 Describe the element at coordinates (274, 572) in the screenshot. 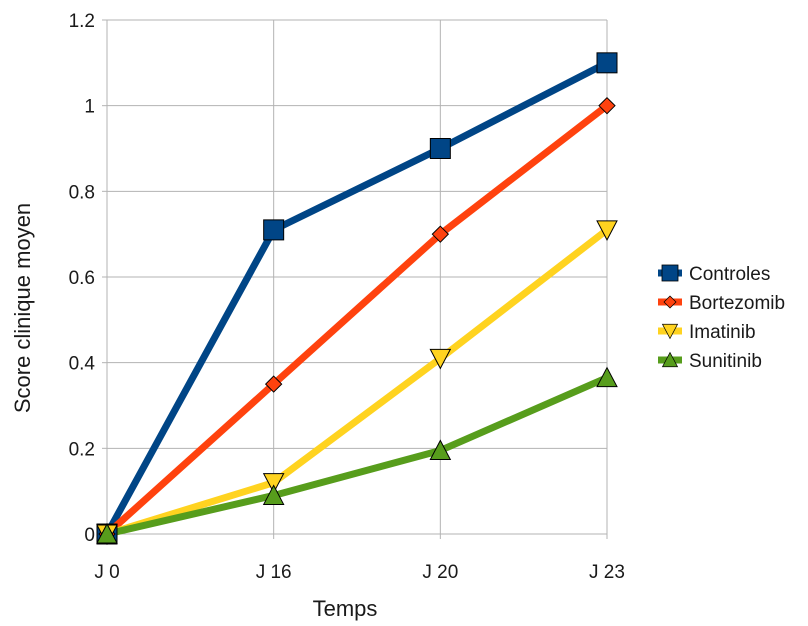

I see `x-tick-label: J 16` at that location.